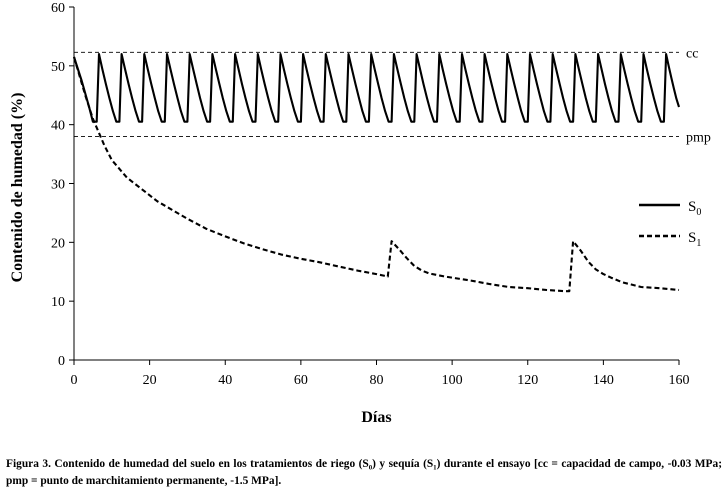  What do you see at coordinates (74, 380) in the screenshot?
I see `x-tick-label: 0` at bounding box center [74, 380].